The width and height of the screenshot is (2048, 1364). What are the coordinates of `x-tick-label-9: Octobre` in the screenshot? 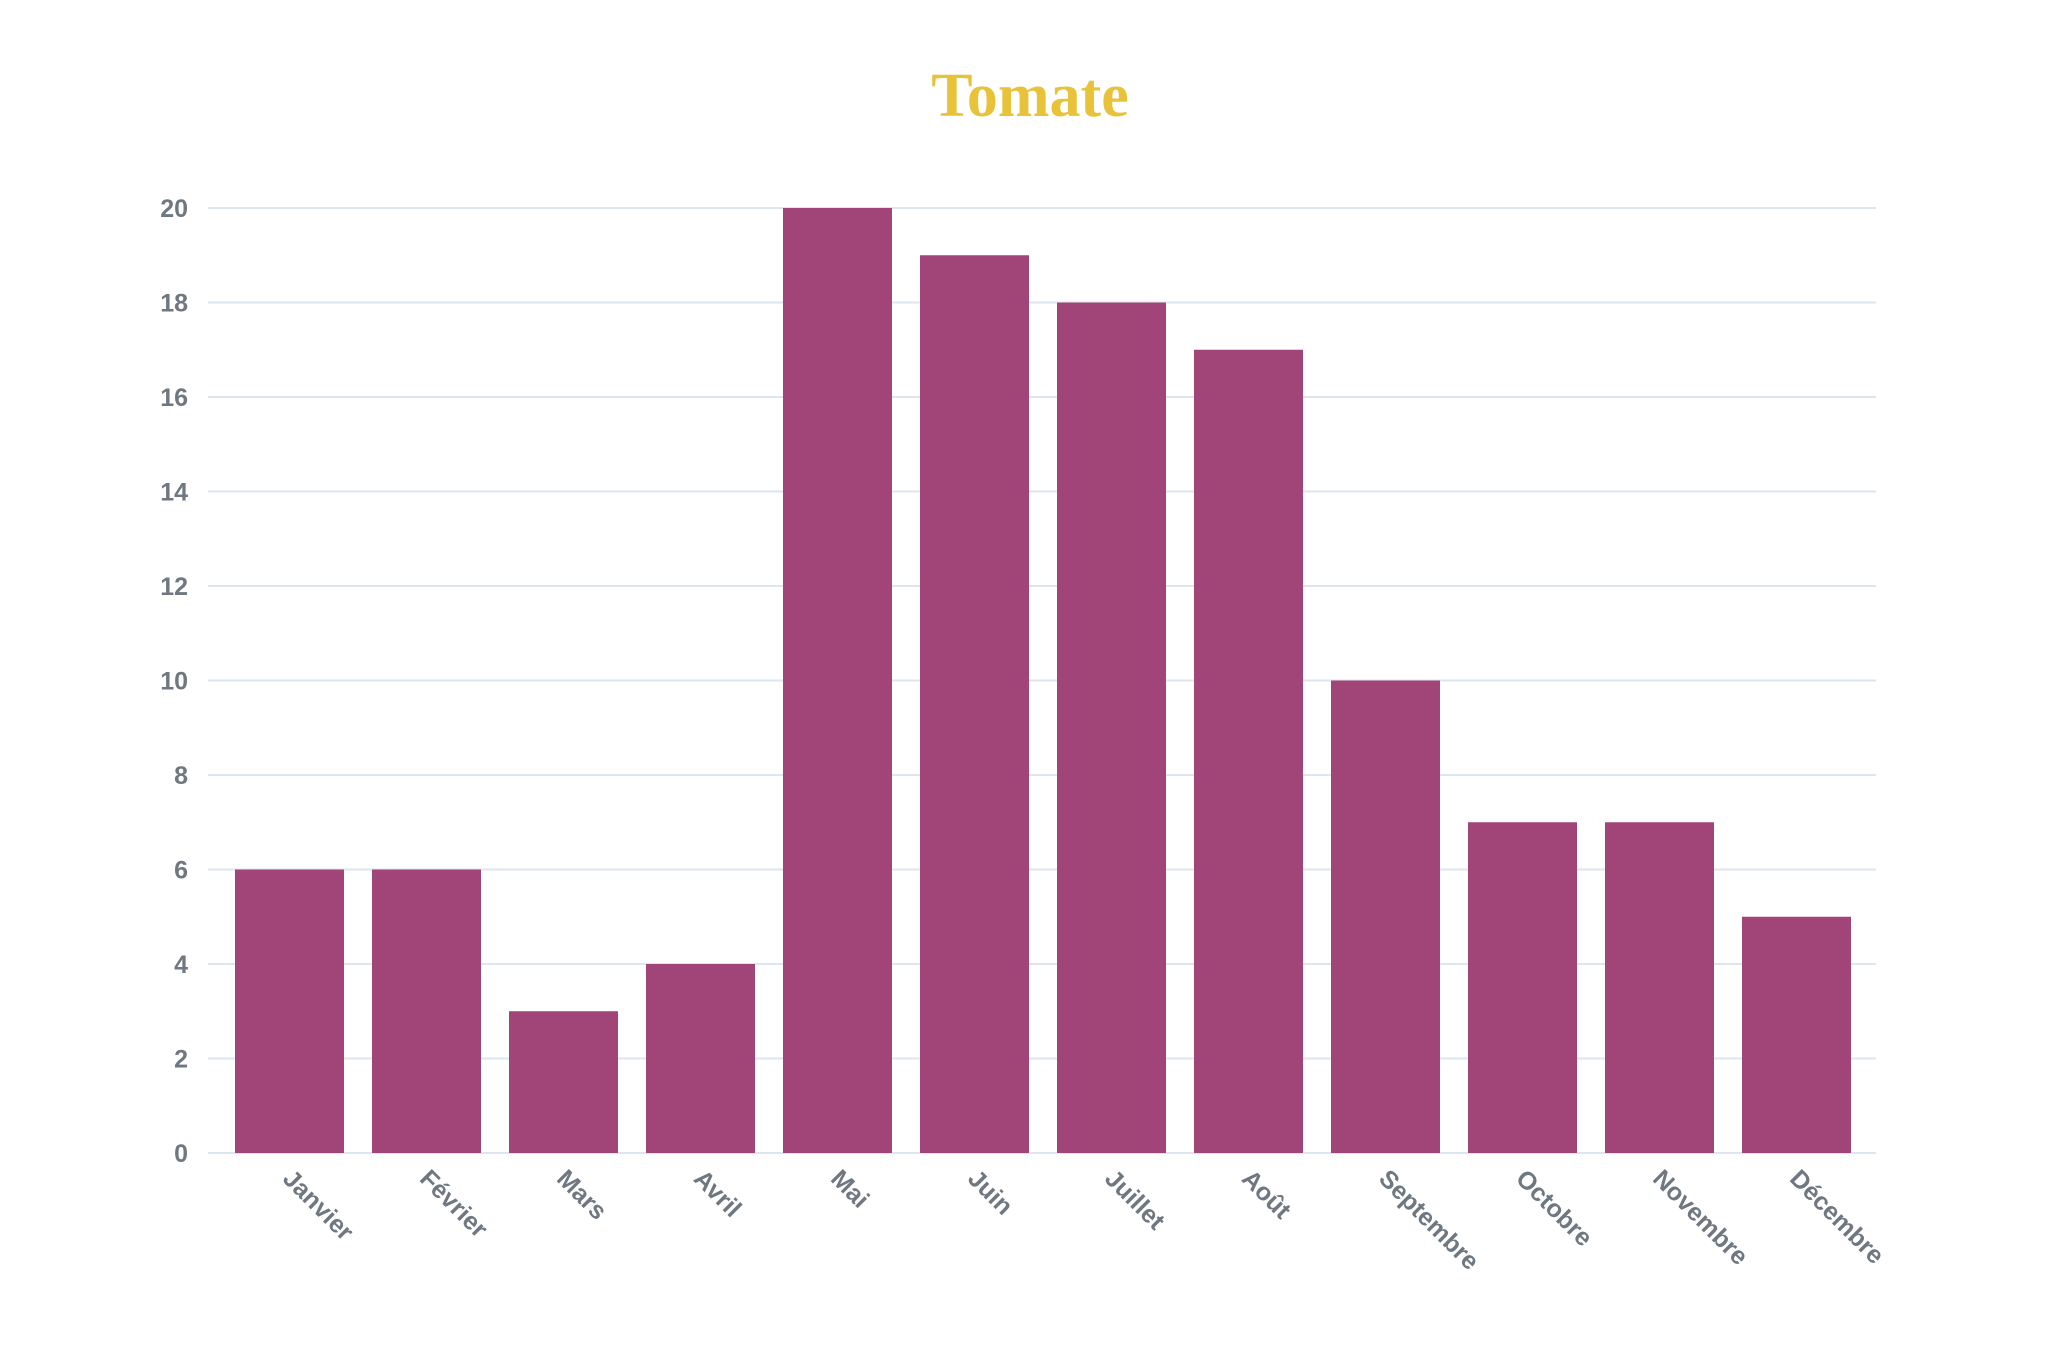 It's located at (1554, 1208).